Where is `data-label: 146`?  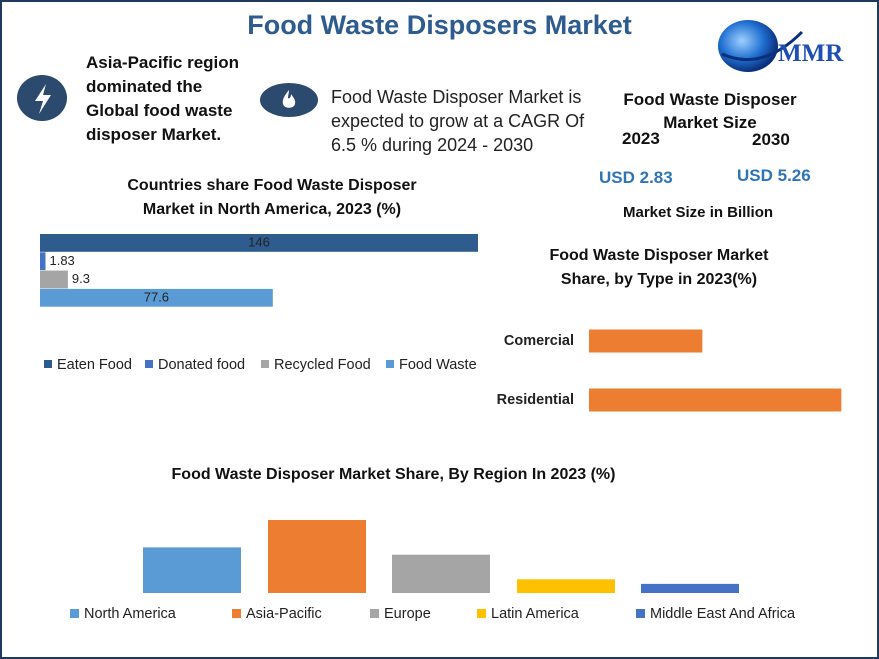 data-label: 146 is located at coordinates (259, 242).